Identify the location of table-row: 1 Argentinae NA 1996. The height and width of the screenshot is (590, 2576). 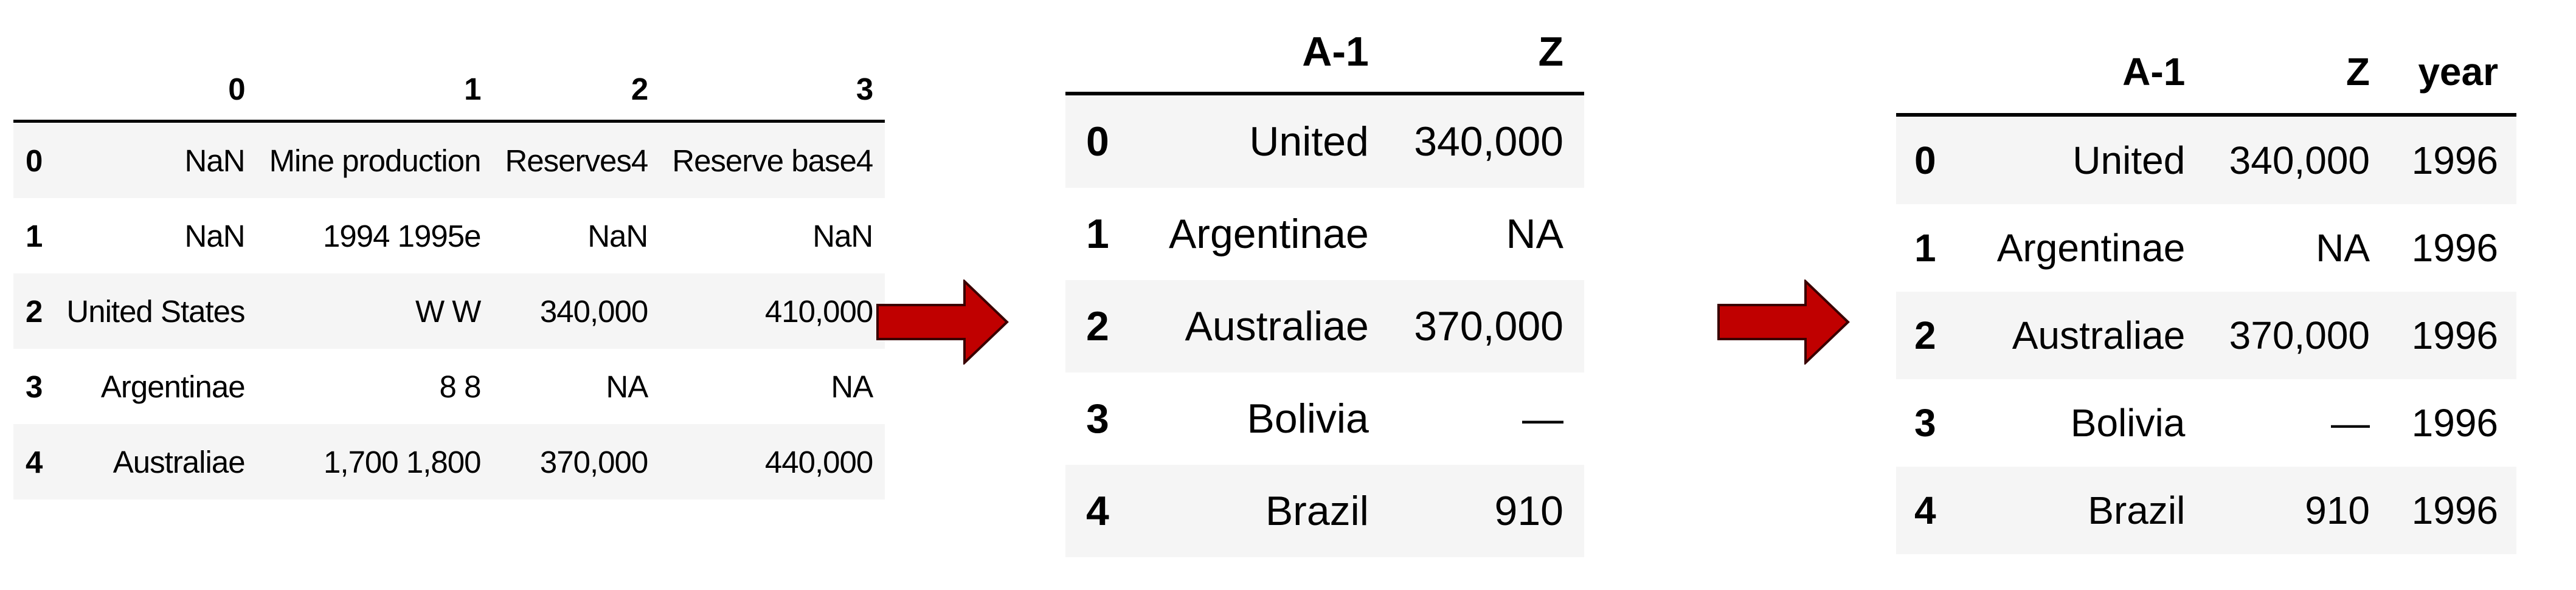
(2206, 248).